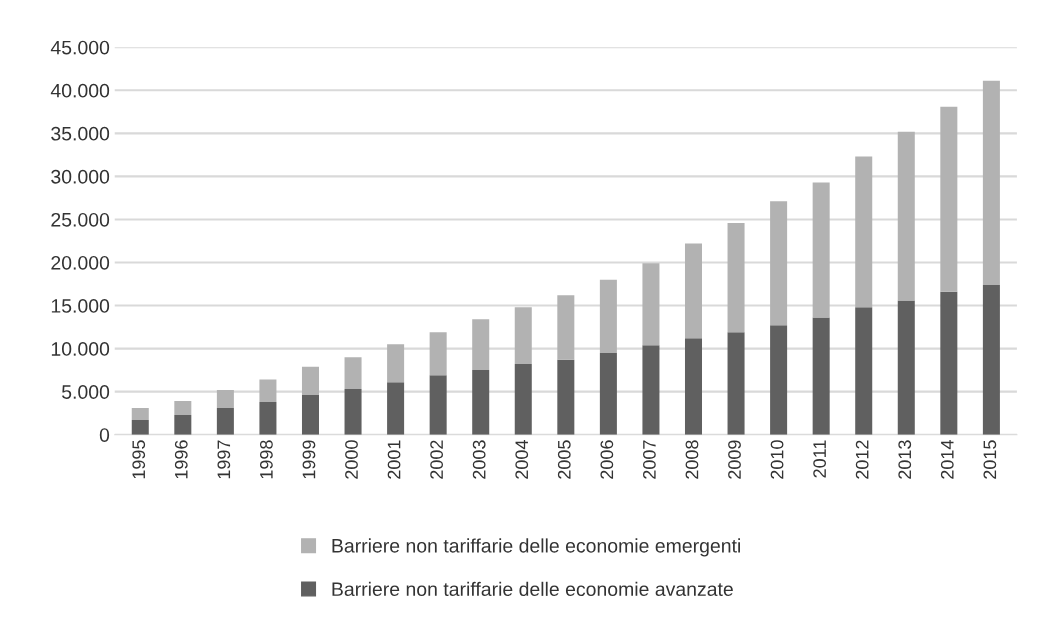  I want to click on x-tick-label: 2008, so click(692, 459).